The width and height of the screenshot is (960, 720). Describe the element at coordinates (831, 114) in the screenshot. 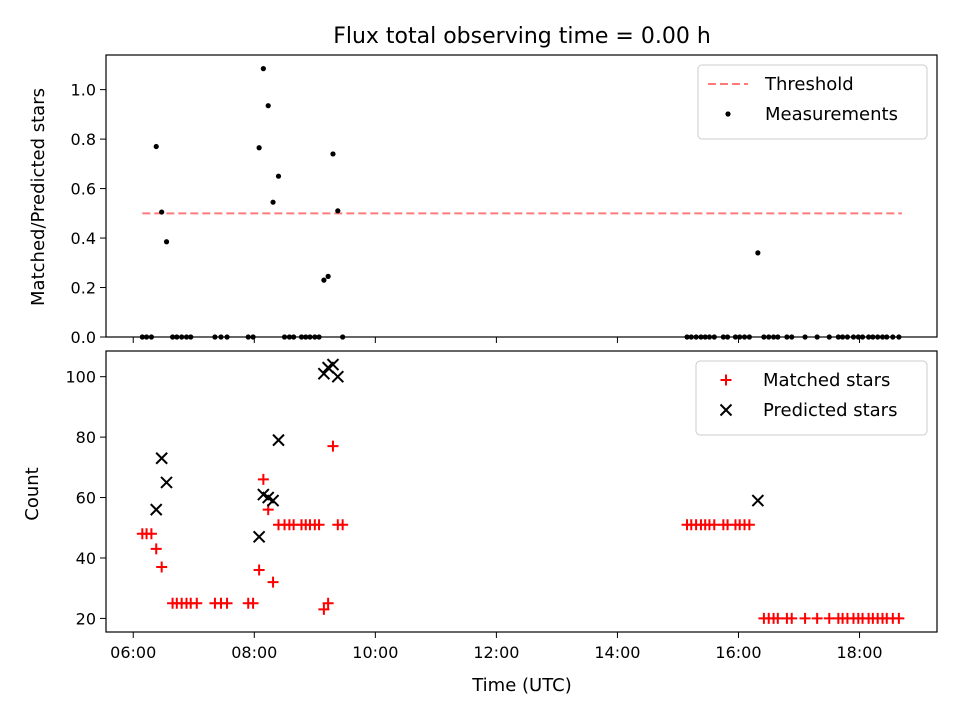

I see `legend-label: Measurements` at that location.